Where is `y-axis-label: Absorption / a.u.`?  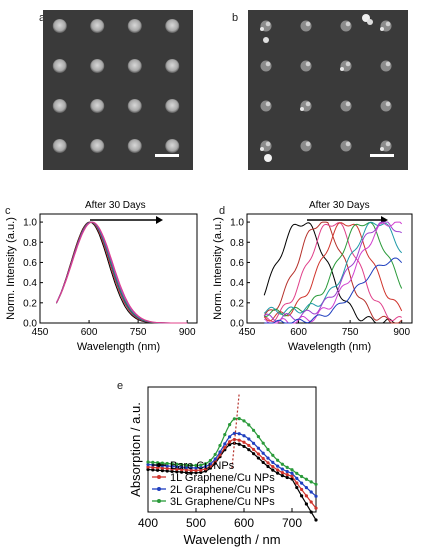
y-axis-label: Absorption / a.u. is located at coordinates (135, 449).